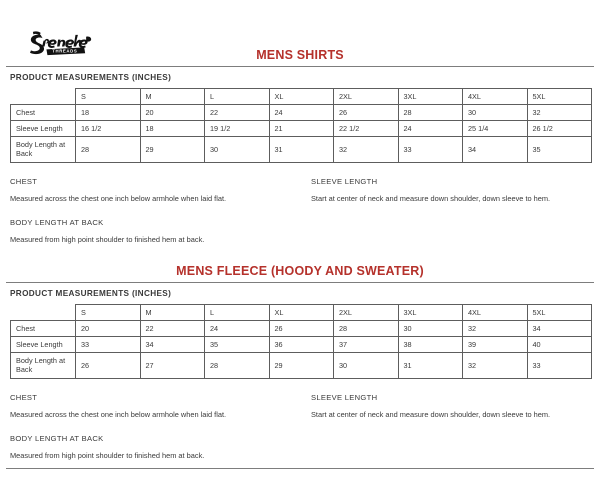  I want to click on cell-chest-m: 20, so click(172, 113).